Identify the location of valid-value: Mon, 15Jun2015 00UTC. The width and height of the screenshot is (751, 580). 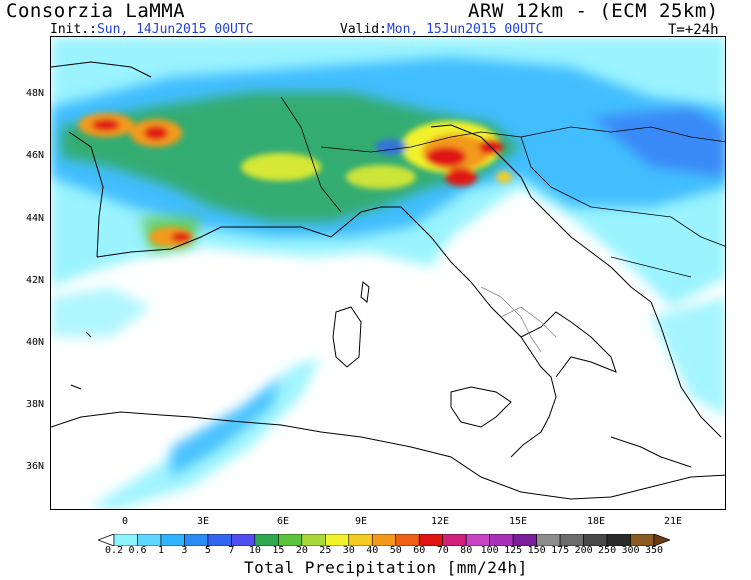
(465, 29).